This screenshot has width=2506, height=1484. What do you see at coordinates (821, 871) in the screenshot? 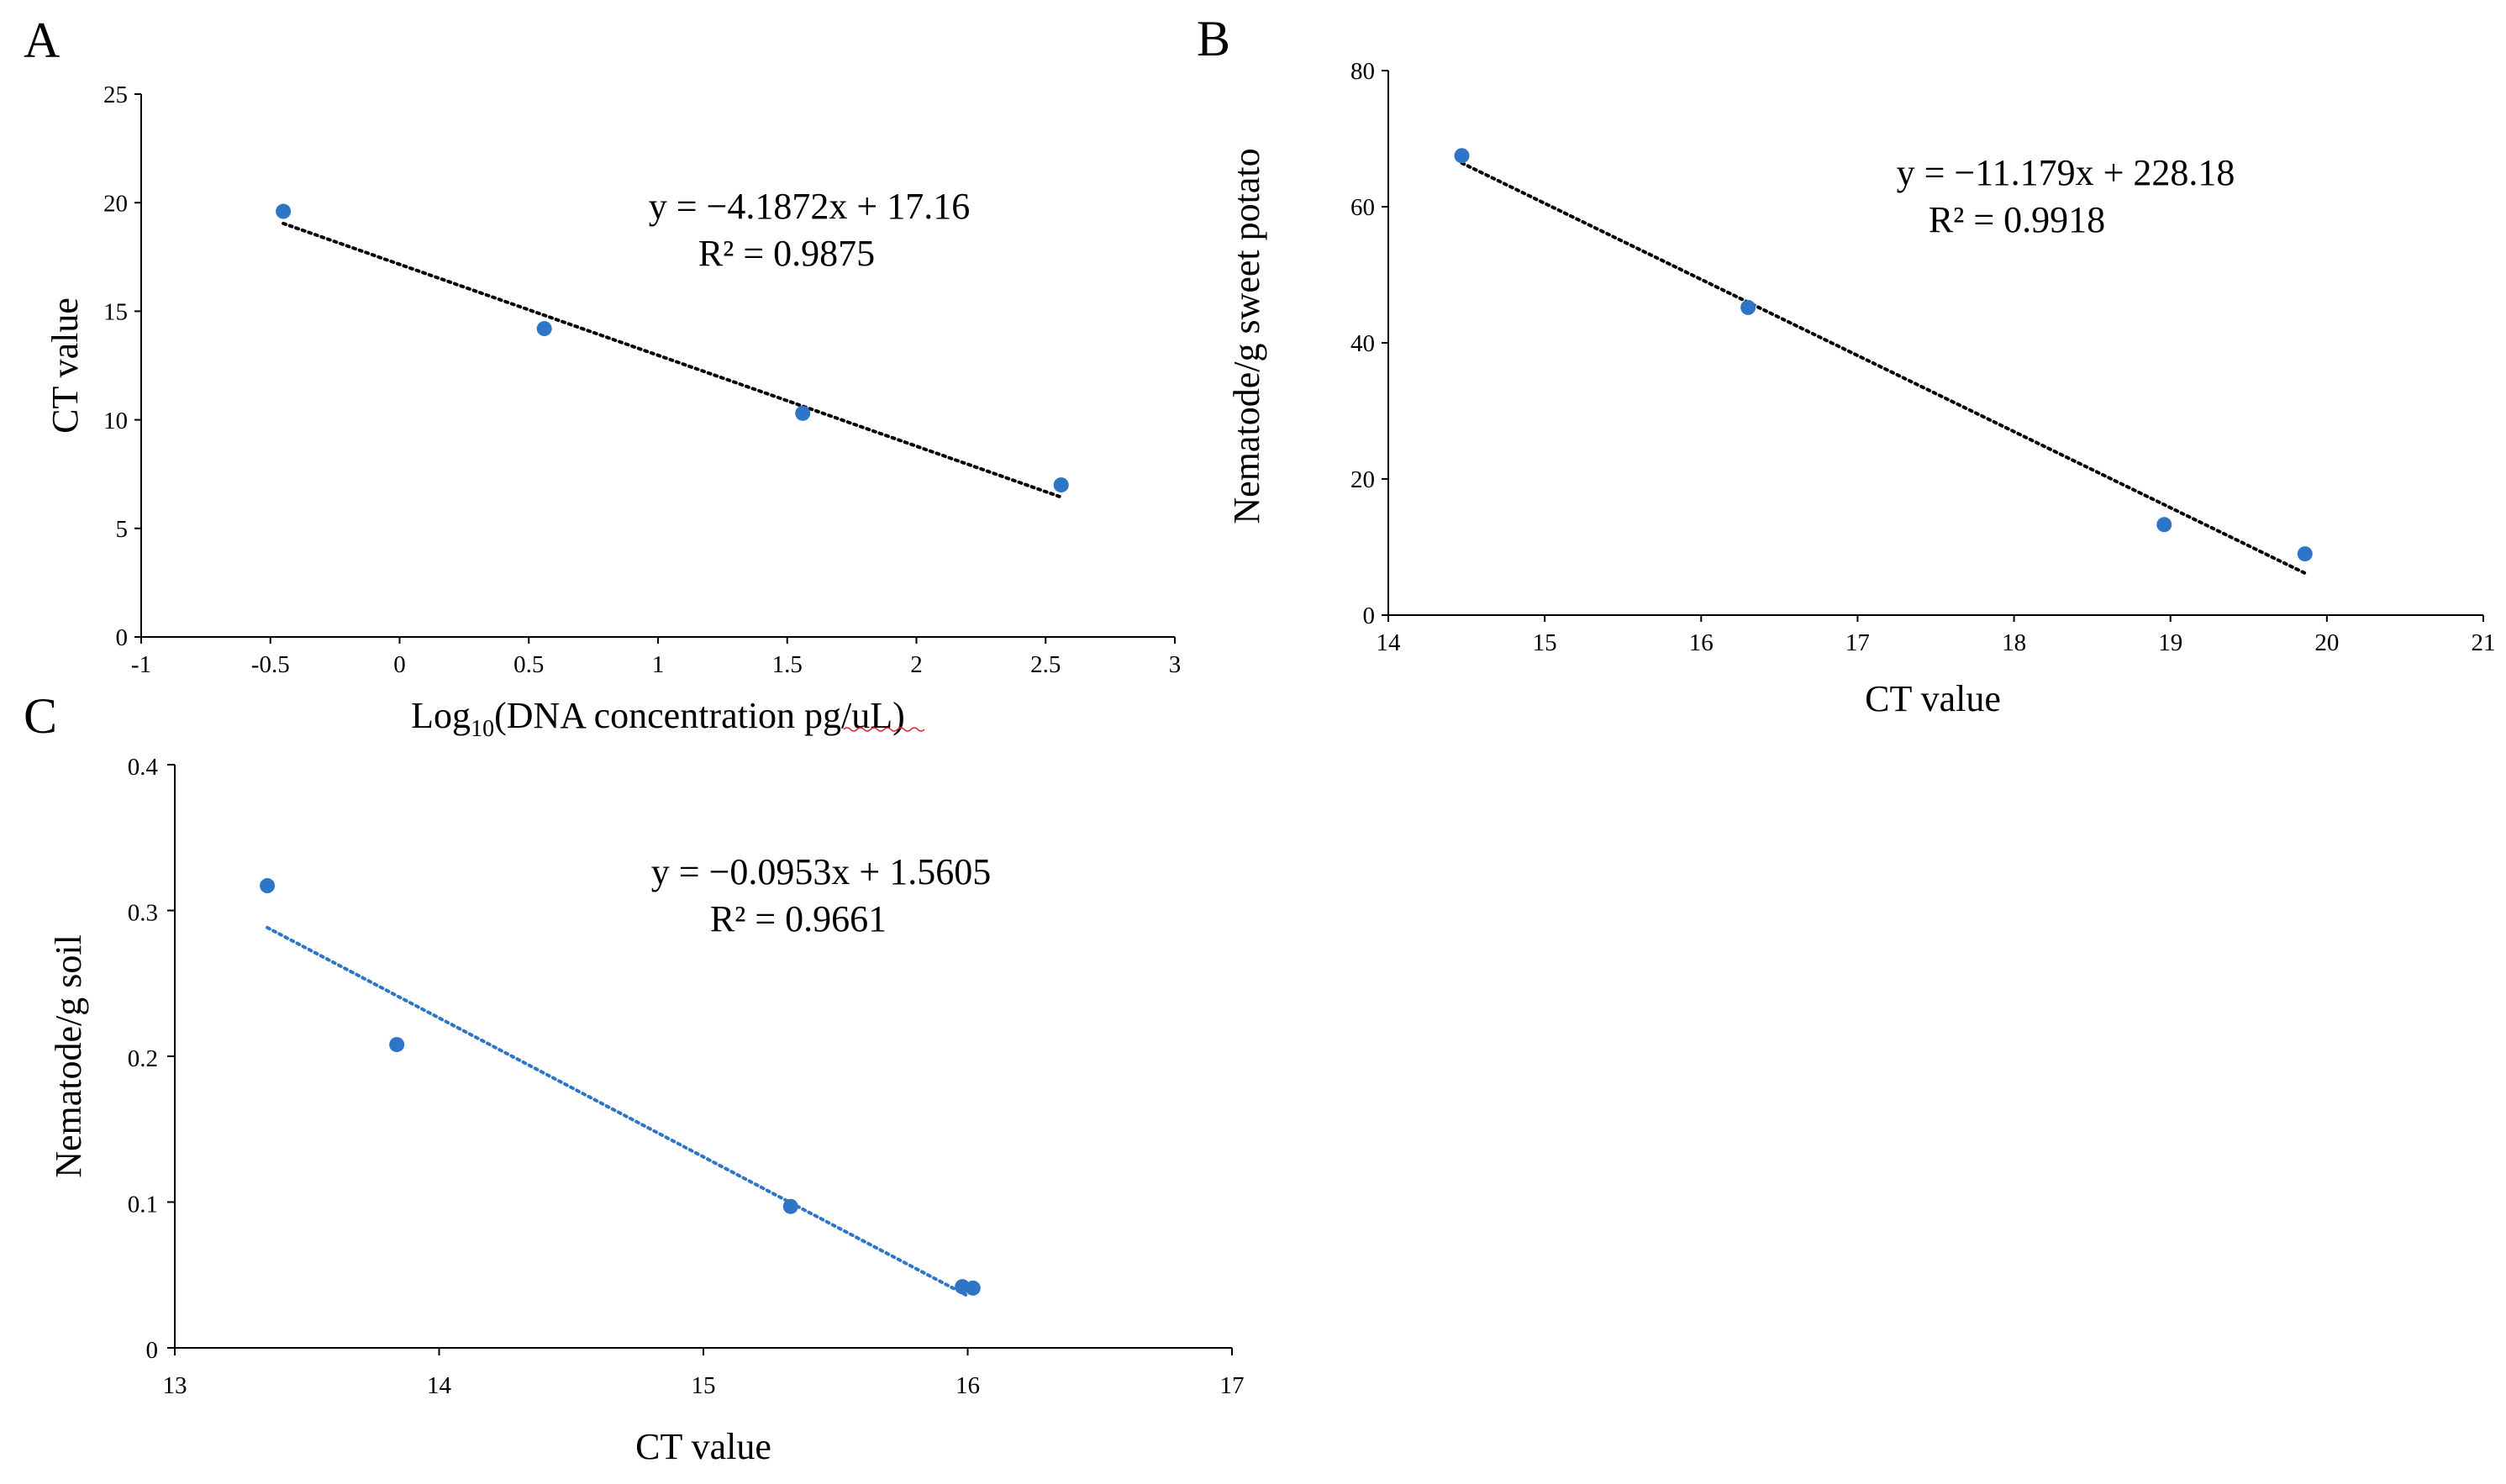
I see `panel-c-equation: y = −0.0953x + 1.5605` at bounding box center [821, 871].